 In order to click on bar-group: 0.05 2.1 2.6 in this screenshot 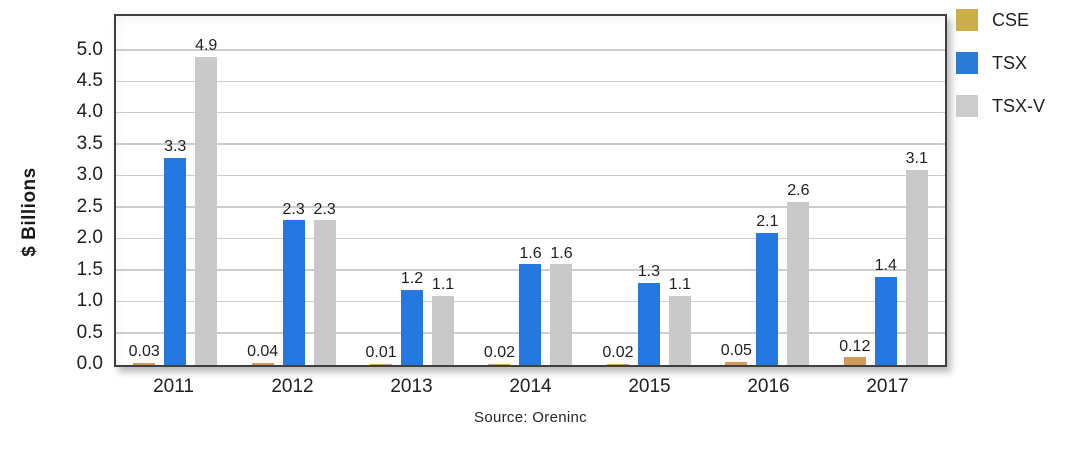, I will do `click(767, 190)`.